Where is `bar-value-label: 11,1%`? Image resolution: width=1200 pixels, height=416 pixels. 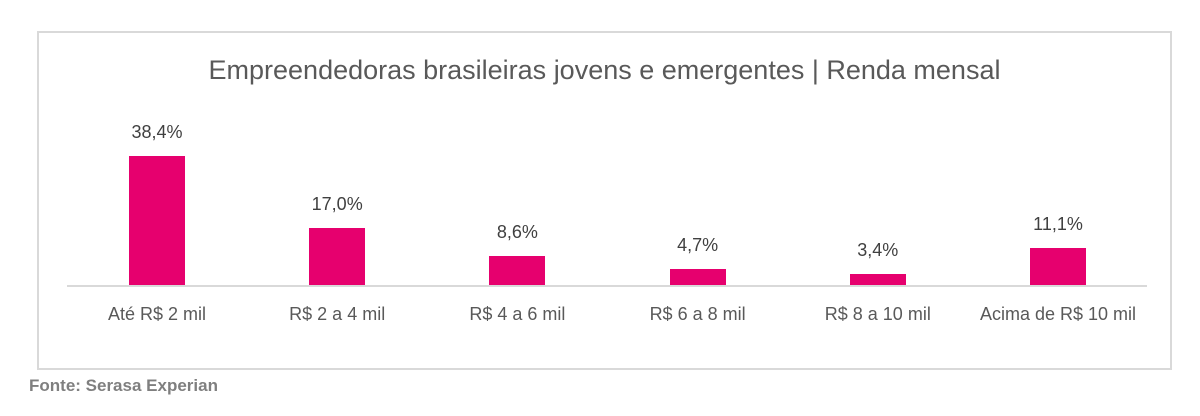 bar-value-label: 11,1% is located at coordinates (1058, 224).